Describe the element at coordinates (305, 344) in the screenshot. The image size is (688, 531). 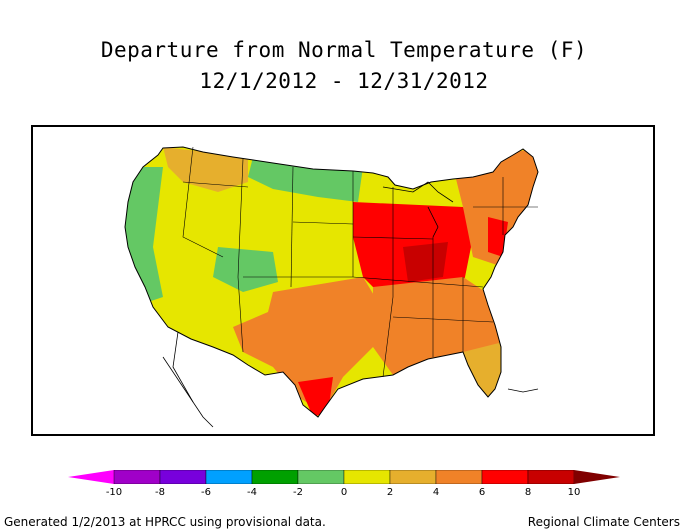
I see `region-southern-plains` at that location.